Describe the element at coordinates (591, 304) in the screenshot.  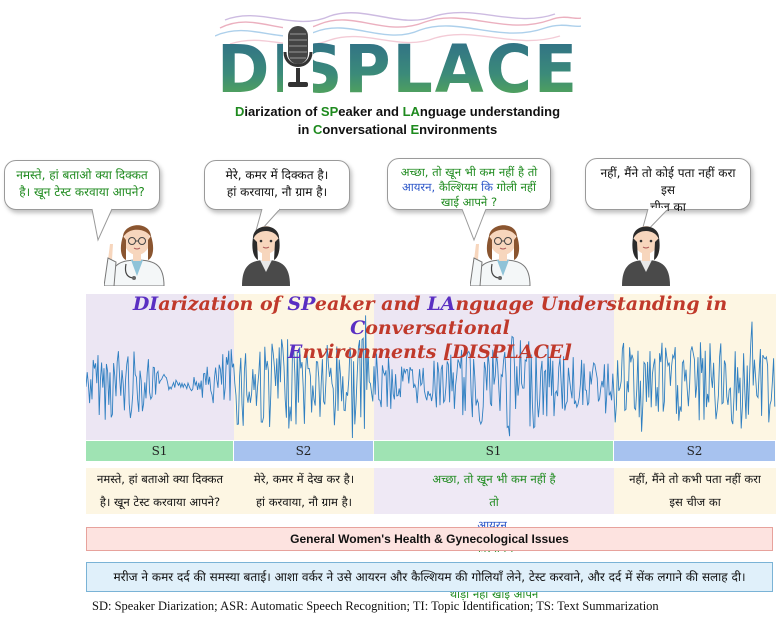
I see `waveform-title-run: nguage Understanding in` at that location.